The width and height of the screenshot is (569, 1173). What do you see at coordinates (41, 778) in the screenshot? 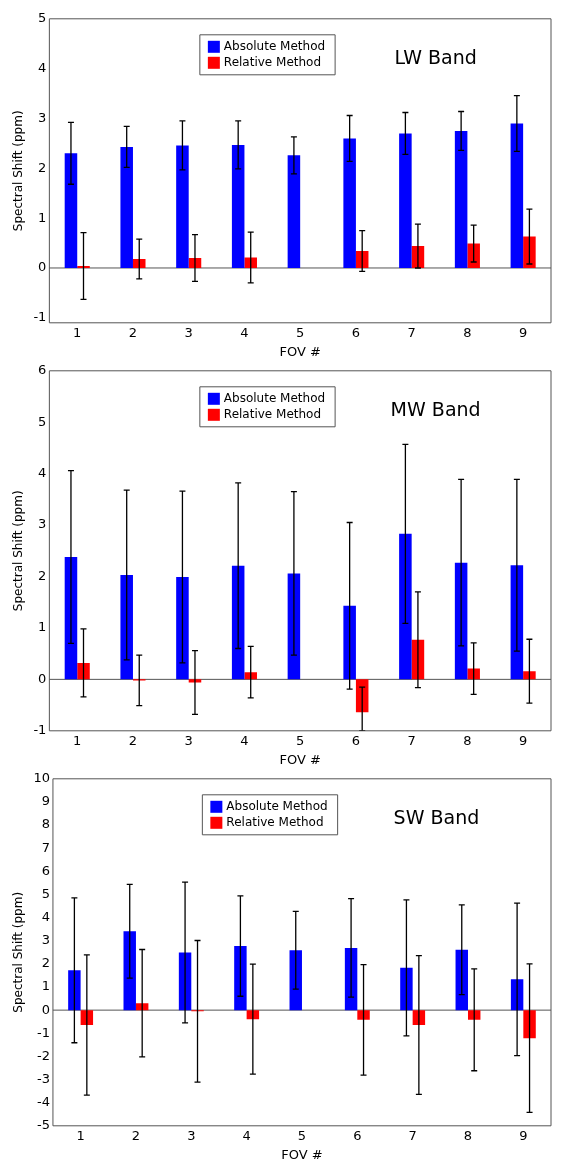
I see `y-tick-label: 10` at bounding box center [41, 778].